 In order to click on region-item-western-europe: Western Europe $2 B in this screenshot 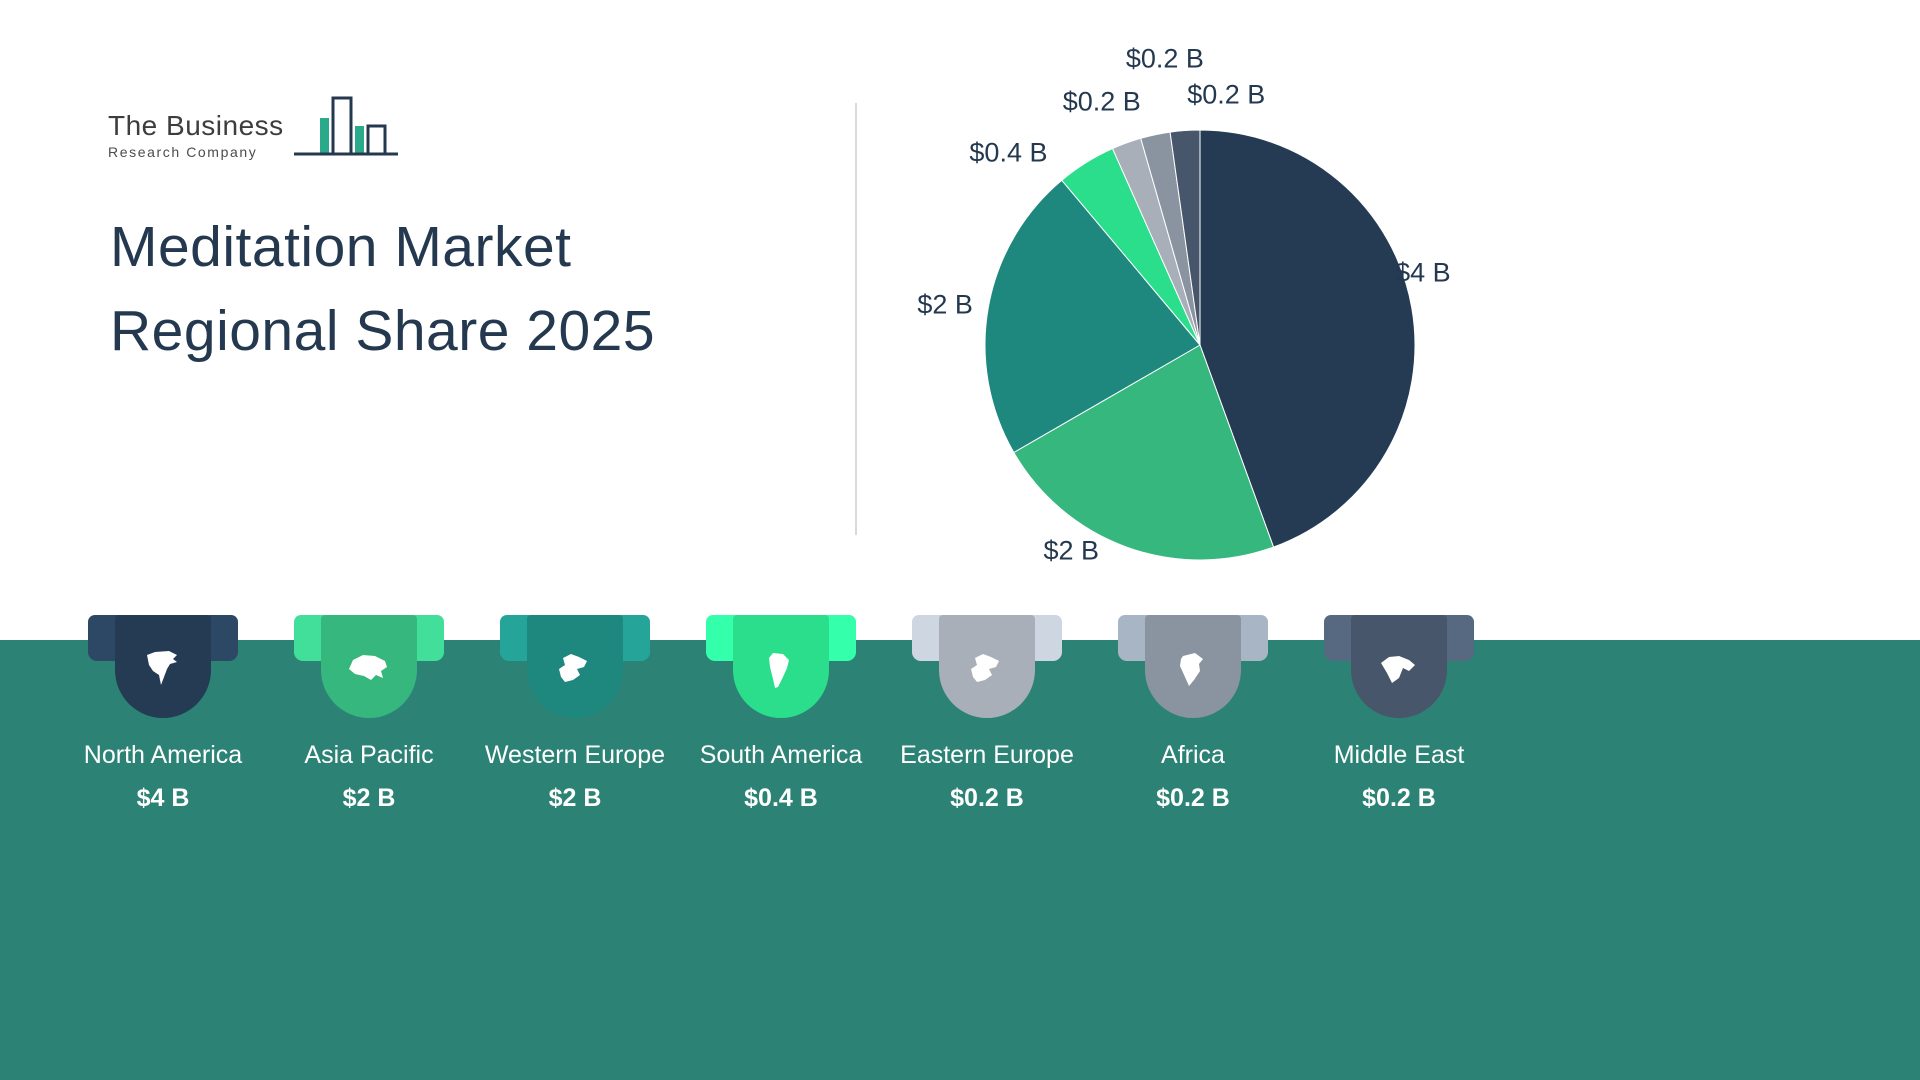, I will do `click(575, 714)`.